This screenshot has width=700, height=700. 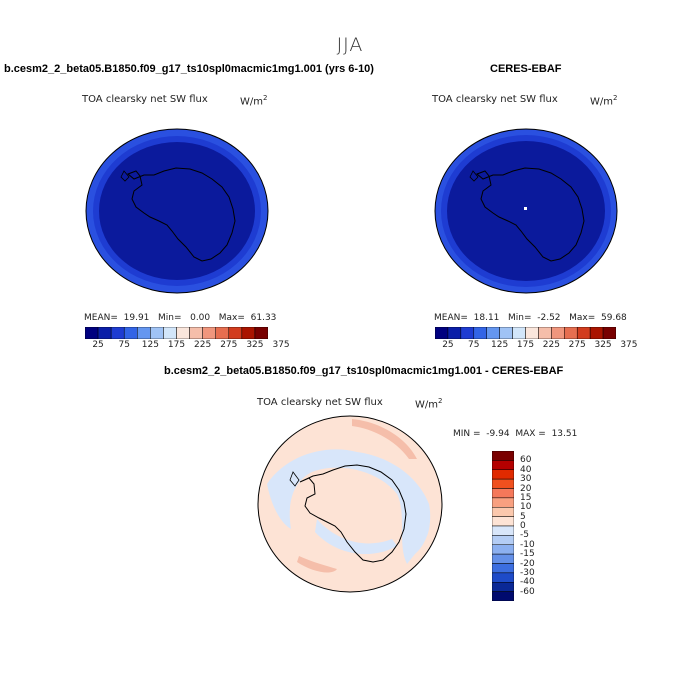 What do you see at coordinates (526, 488) in the screenshot?
I see `diff-colorbar-tick-label: 20` at bounding box center [526, 488].